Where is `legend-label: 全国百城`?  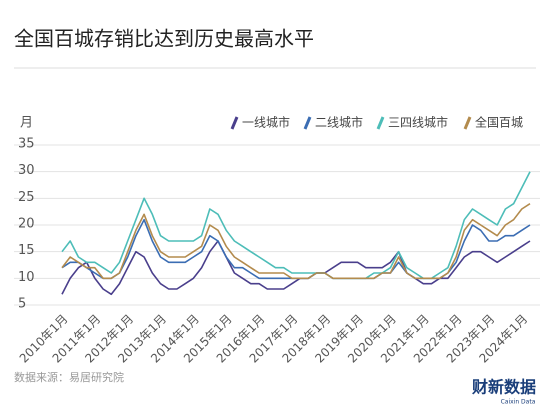
legend-label: 全国百城 is located at coordinates (499, 122).